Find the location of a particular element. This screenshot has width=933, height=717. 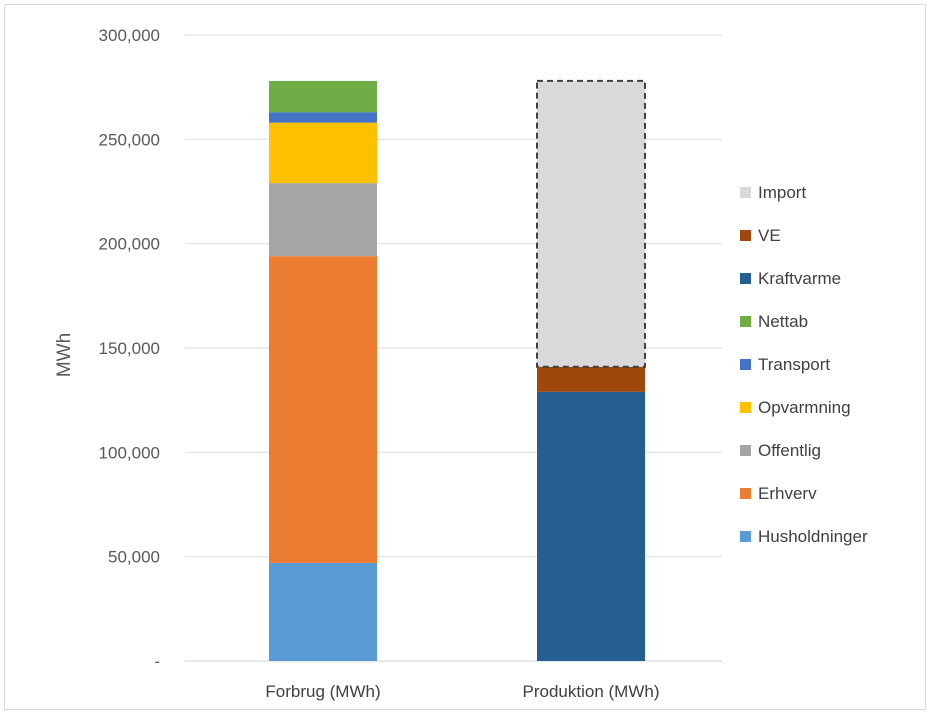

y-tick-label: 50,000 is located at coordinates (134, 557).